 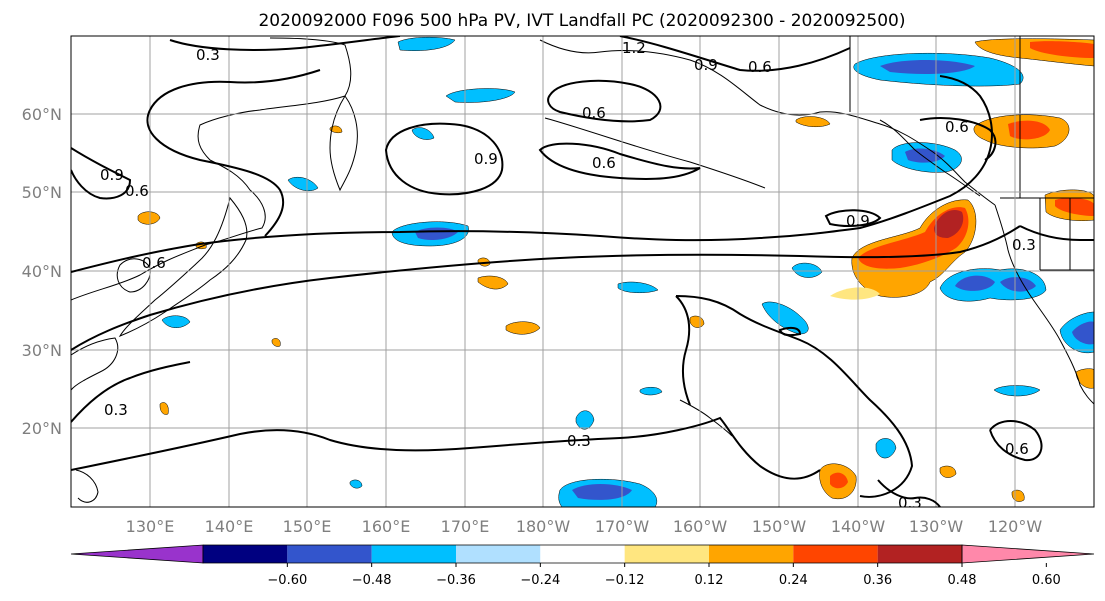 I want to click on lon-label: 160°E, so click(x=386, y=526).